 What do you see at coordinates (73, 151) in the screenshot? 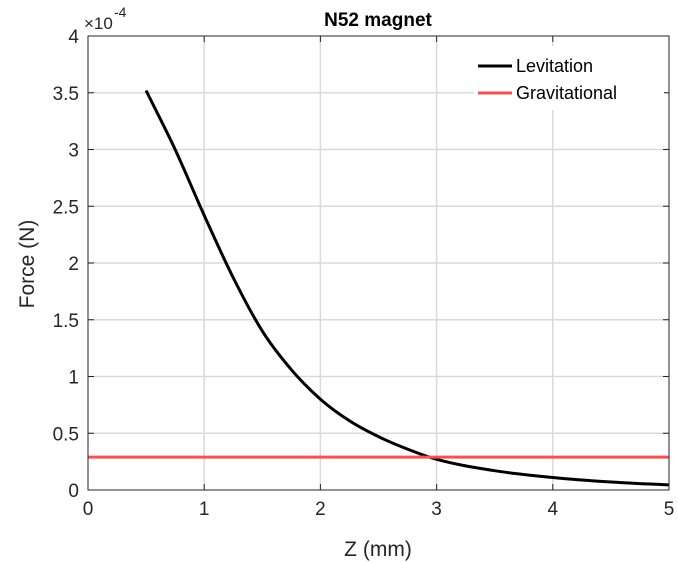
I see `y-tick-label: 3` at bounding box center [73, 151].